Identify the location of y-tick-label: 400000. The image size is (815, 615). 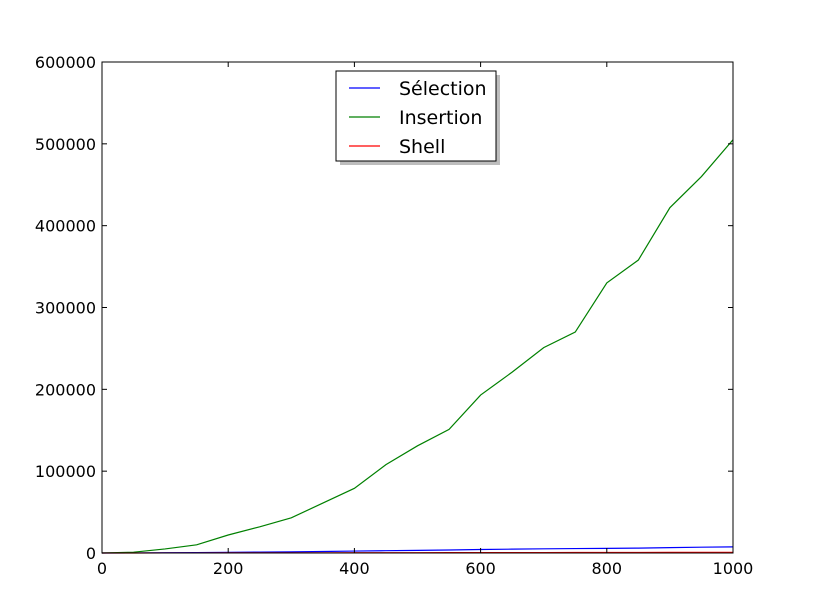
(65, 226).